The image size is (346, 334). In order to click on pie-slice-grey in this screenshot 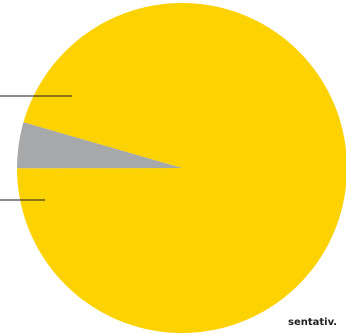, I will do `click(99, 145)`.